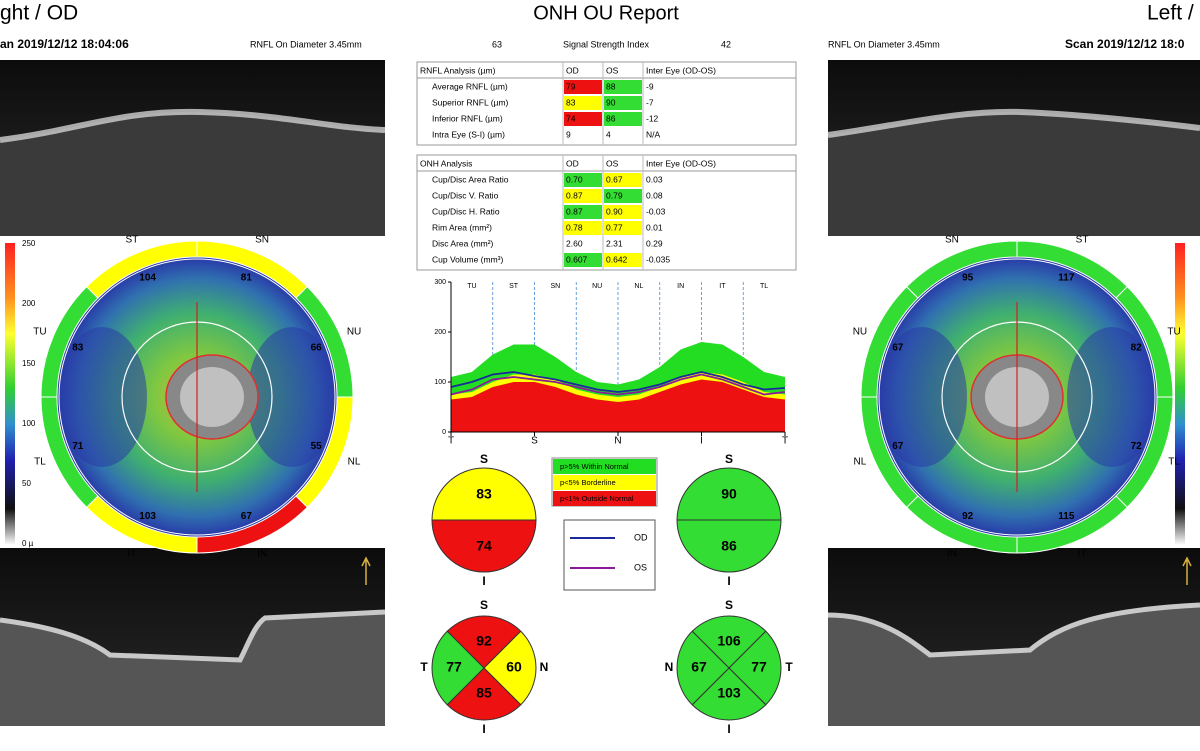 The image size is (1200, 751). Describe the element at coordinates (193, 148) in the screenshot. I see `bscan-od-top` at that location.